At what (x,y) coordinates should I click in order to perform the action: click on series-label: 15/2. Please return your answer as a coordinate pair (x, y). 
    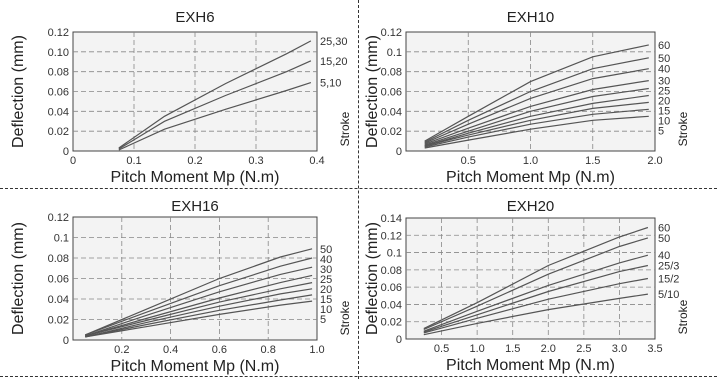
    Looking at the image, I should click on (668, 280).